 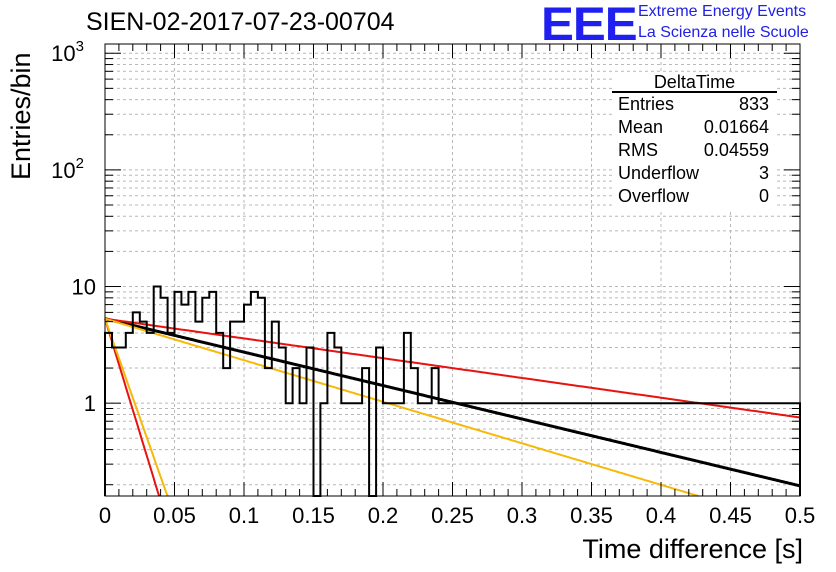 What do you see at coordinates (692, 549) in the screenshot?
I see `x-axis-label: Time difference [s]` at bounding box center [692, 549].